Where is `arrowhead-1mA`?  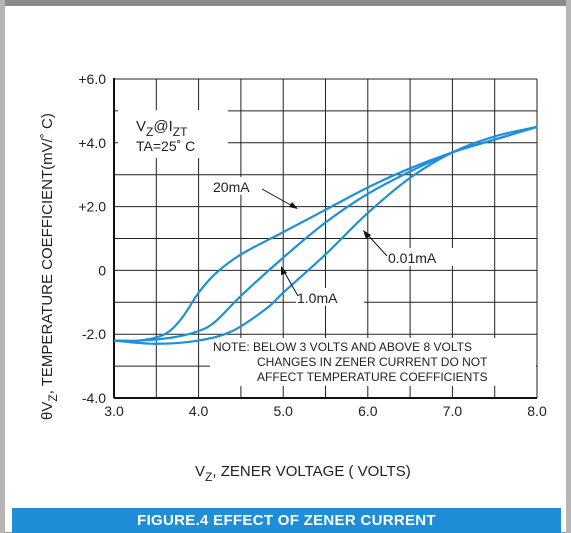
arrowhead-1mA is located at coordinates (284, 270).